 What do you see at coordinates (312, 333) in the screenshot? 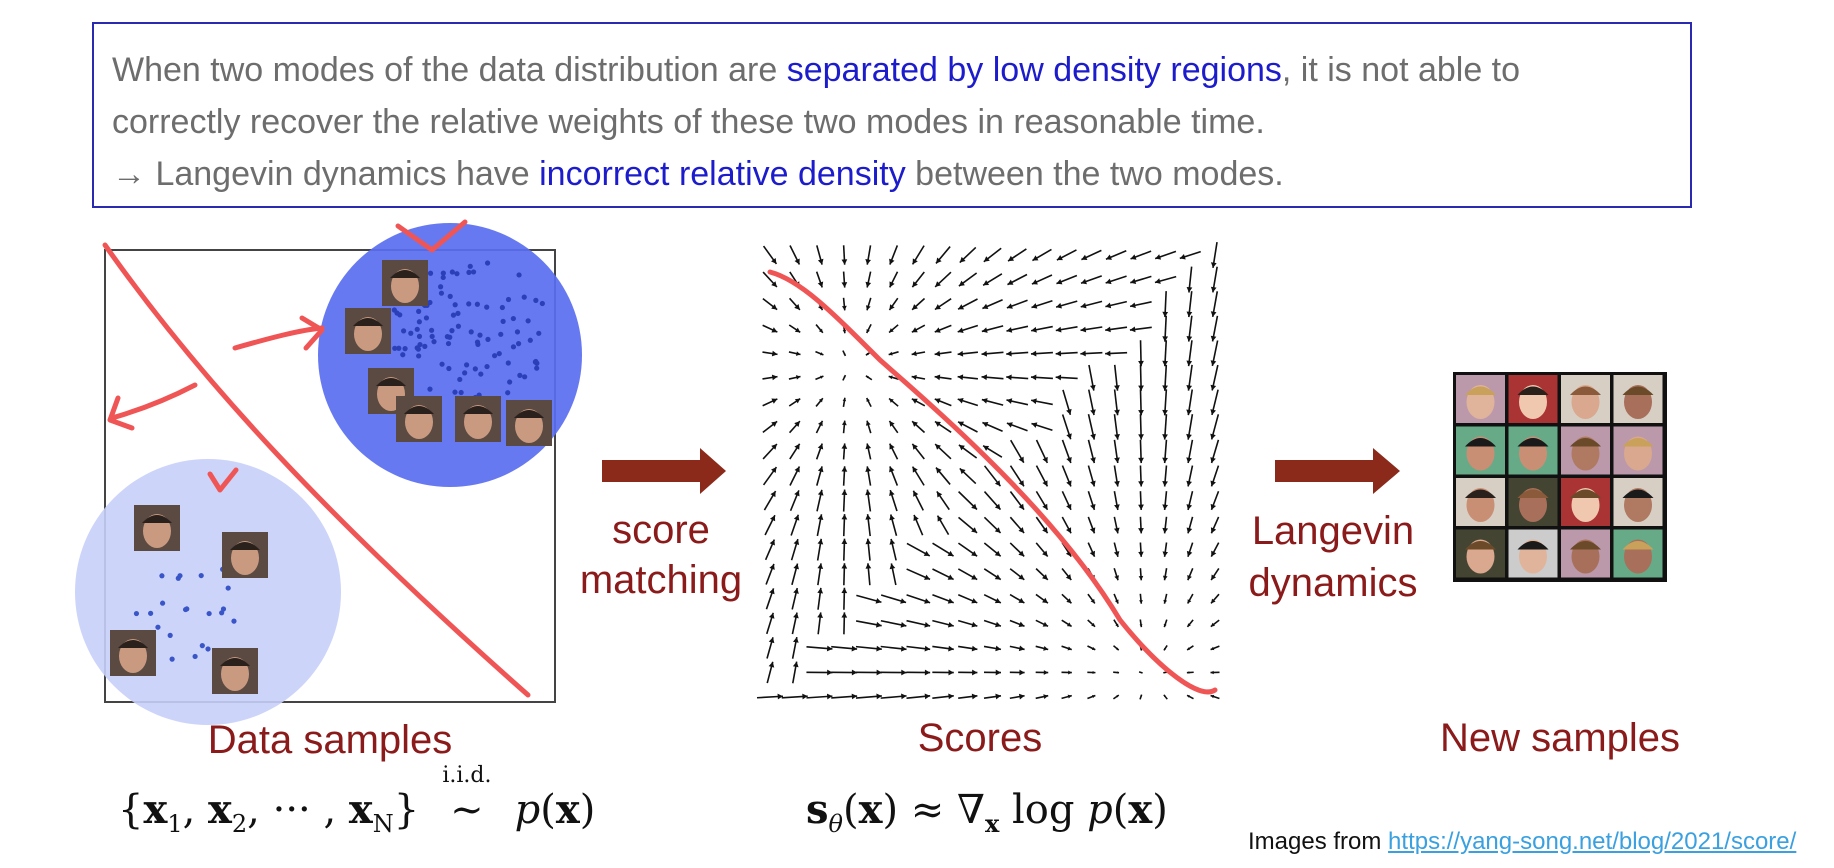
I see `annotation-arrow-to-dense-head` at bounding box center [312, 333].